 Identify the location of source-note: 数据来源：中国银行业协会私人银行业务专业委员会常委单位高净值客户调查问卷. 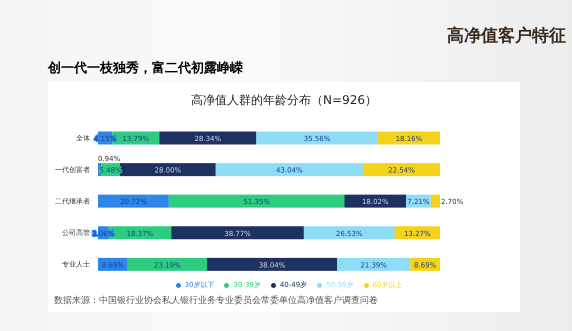
(216, 300).